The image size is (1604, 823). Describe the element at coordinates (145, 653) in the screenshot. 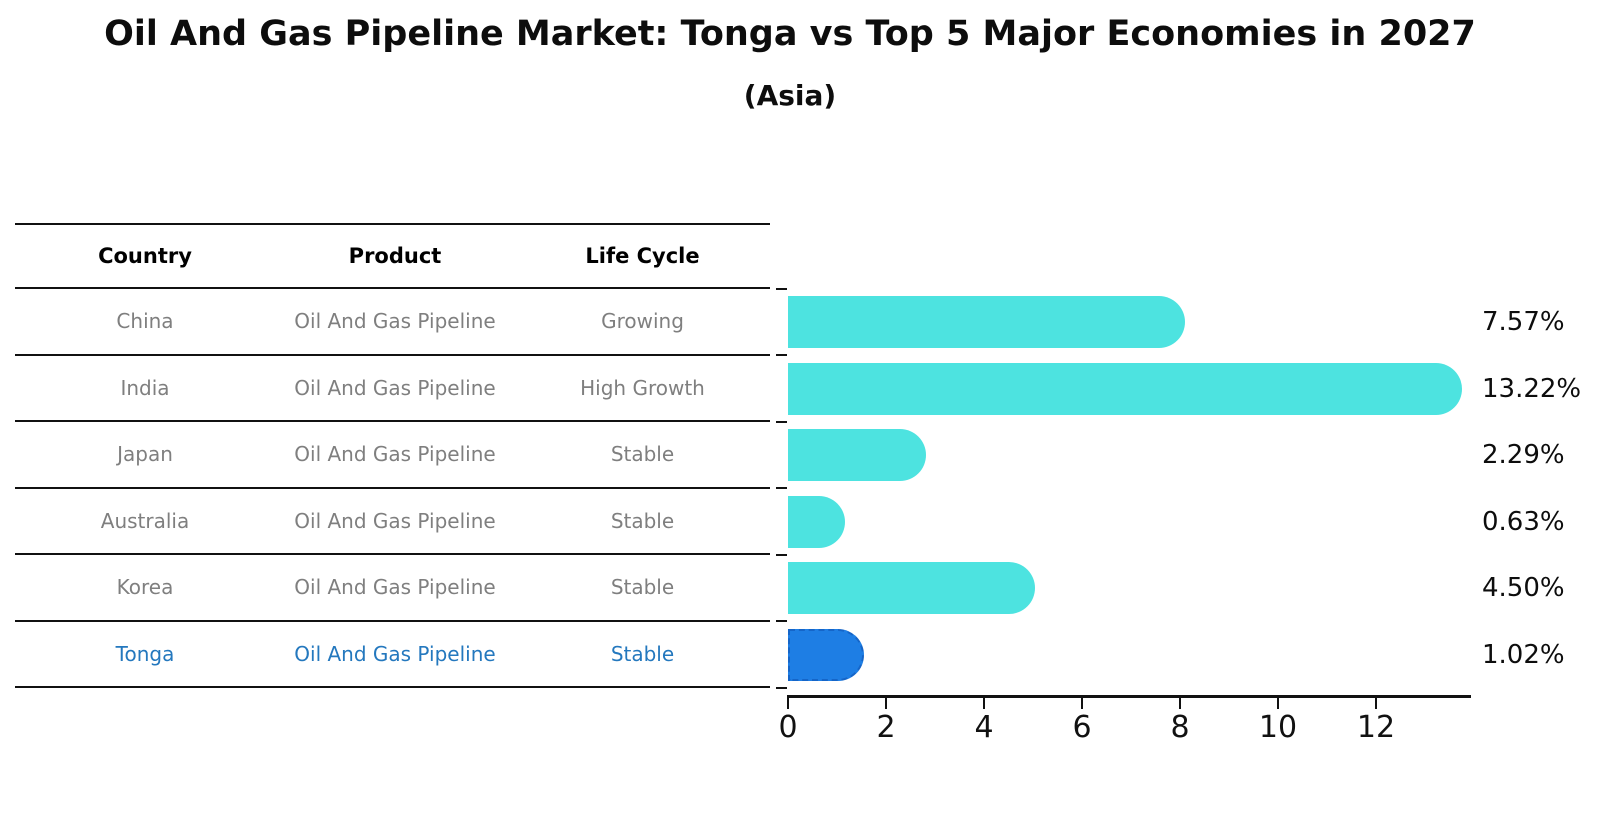

I see `cell-country: Tonga` at that location.